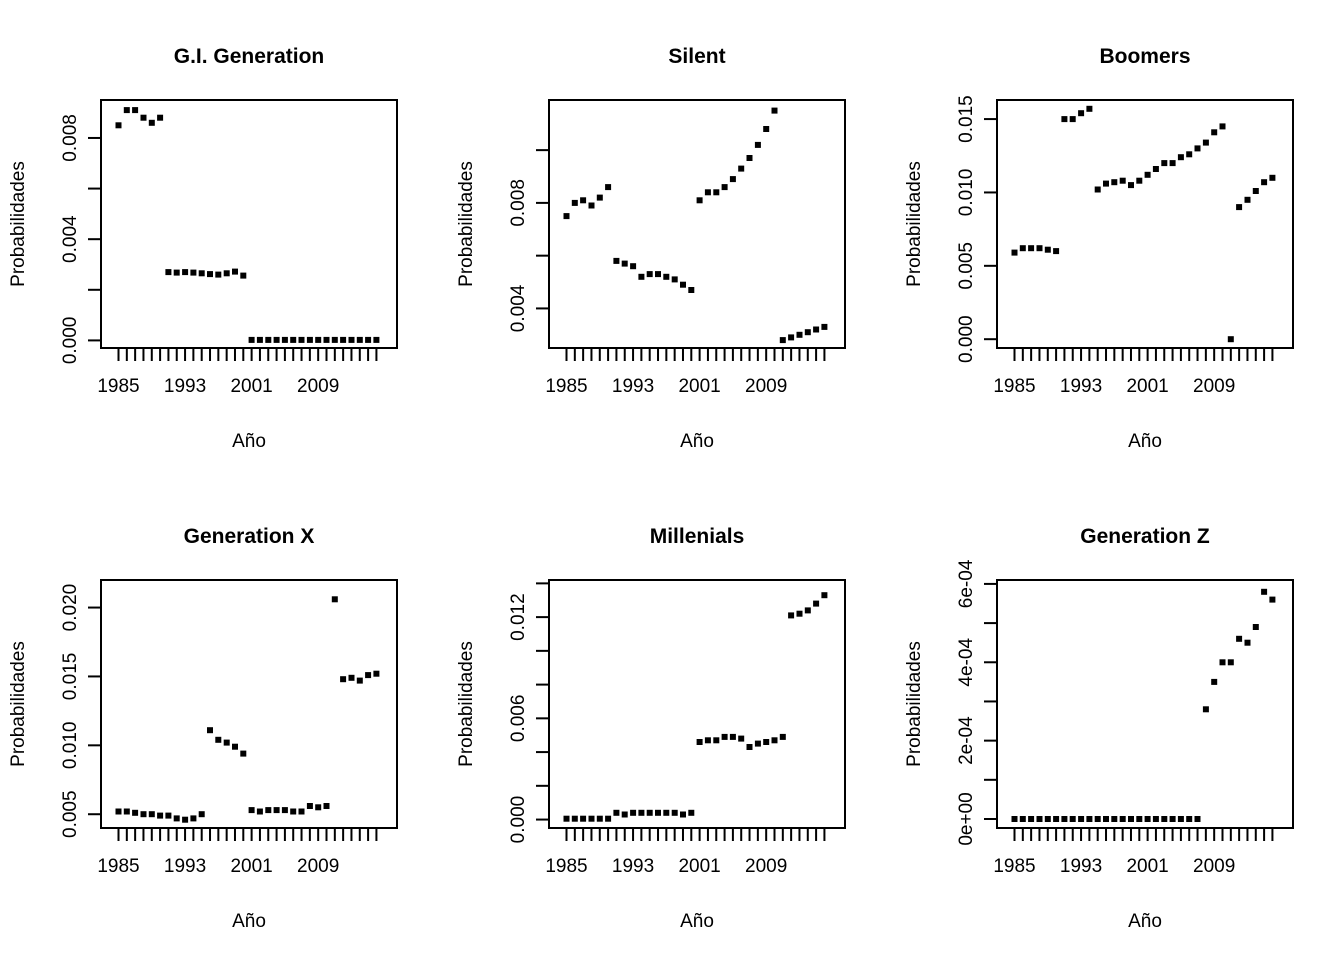  Describe the element at coordinates (70, 239) in the screenshot. I see `y-tick-label: 0.004` at that location.